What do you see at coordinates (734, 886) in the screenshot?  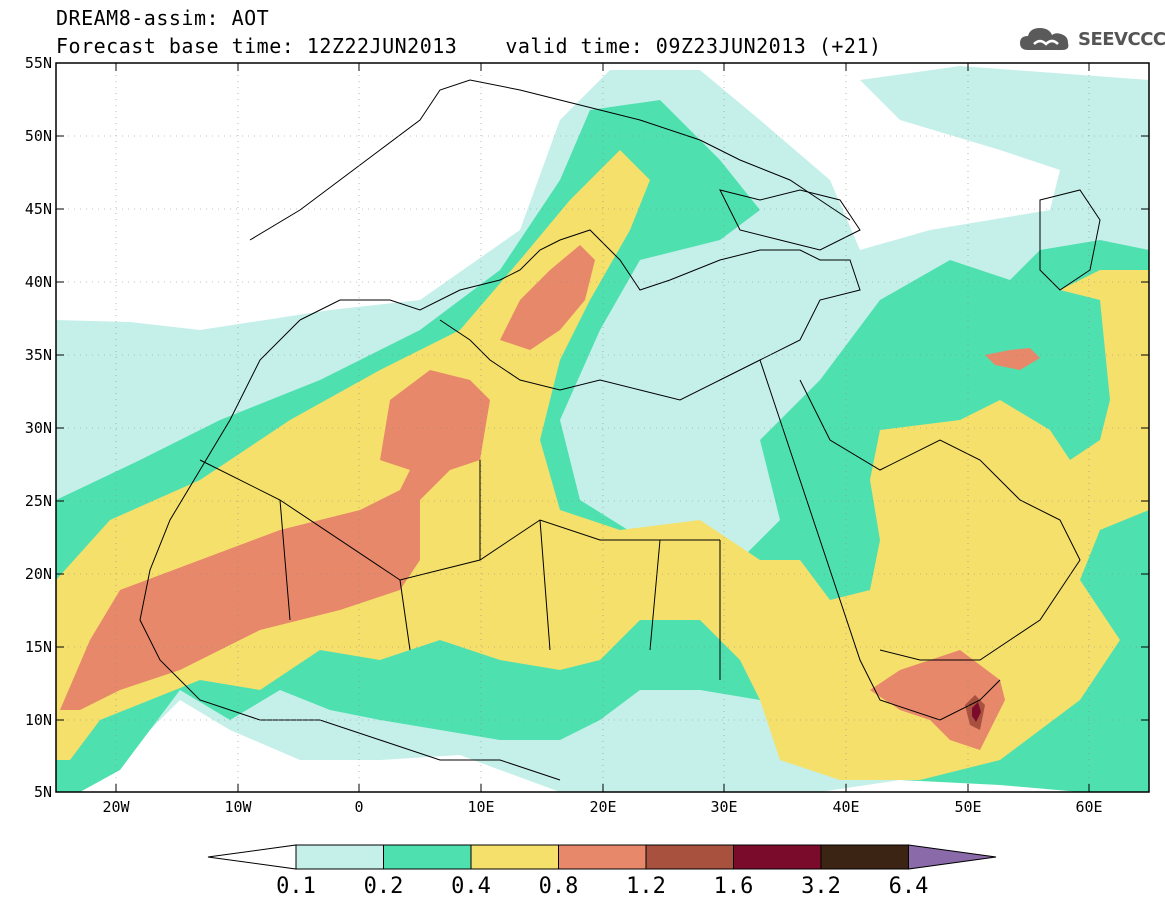 I see `colorbar-label: 1.6` at bounding box center [734, 886].